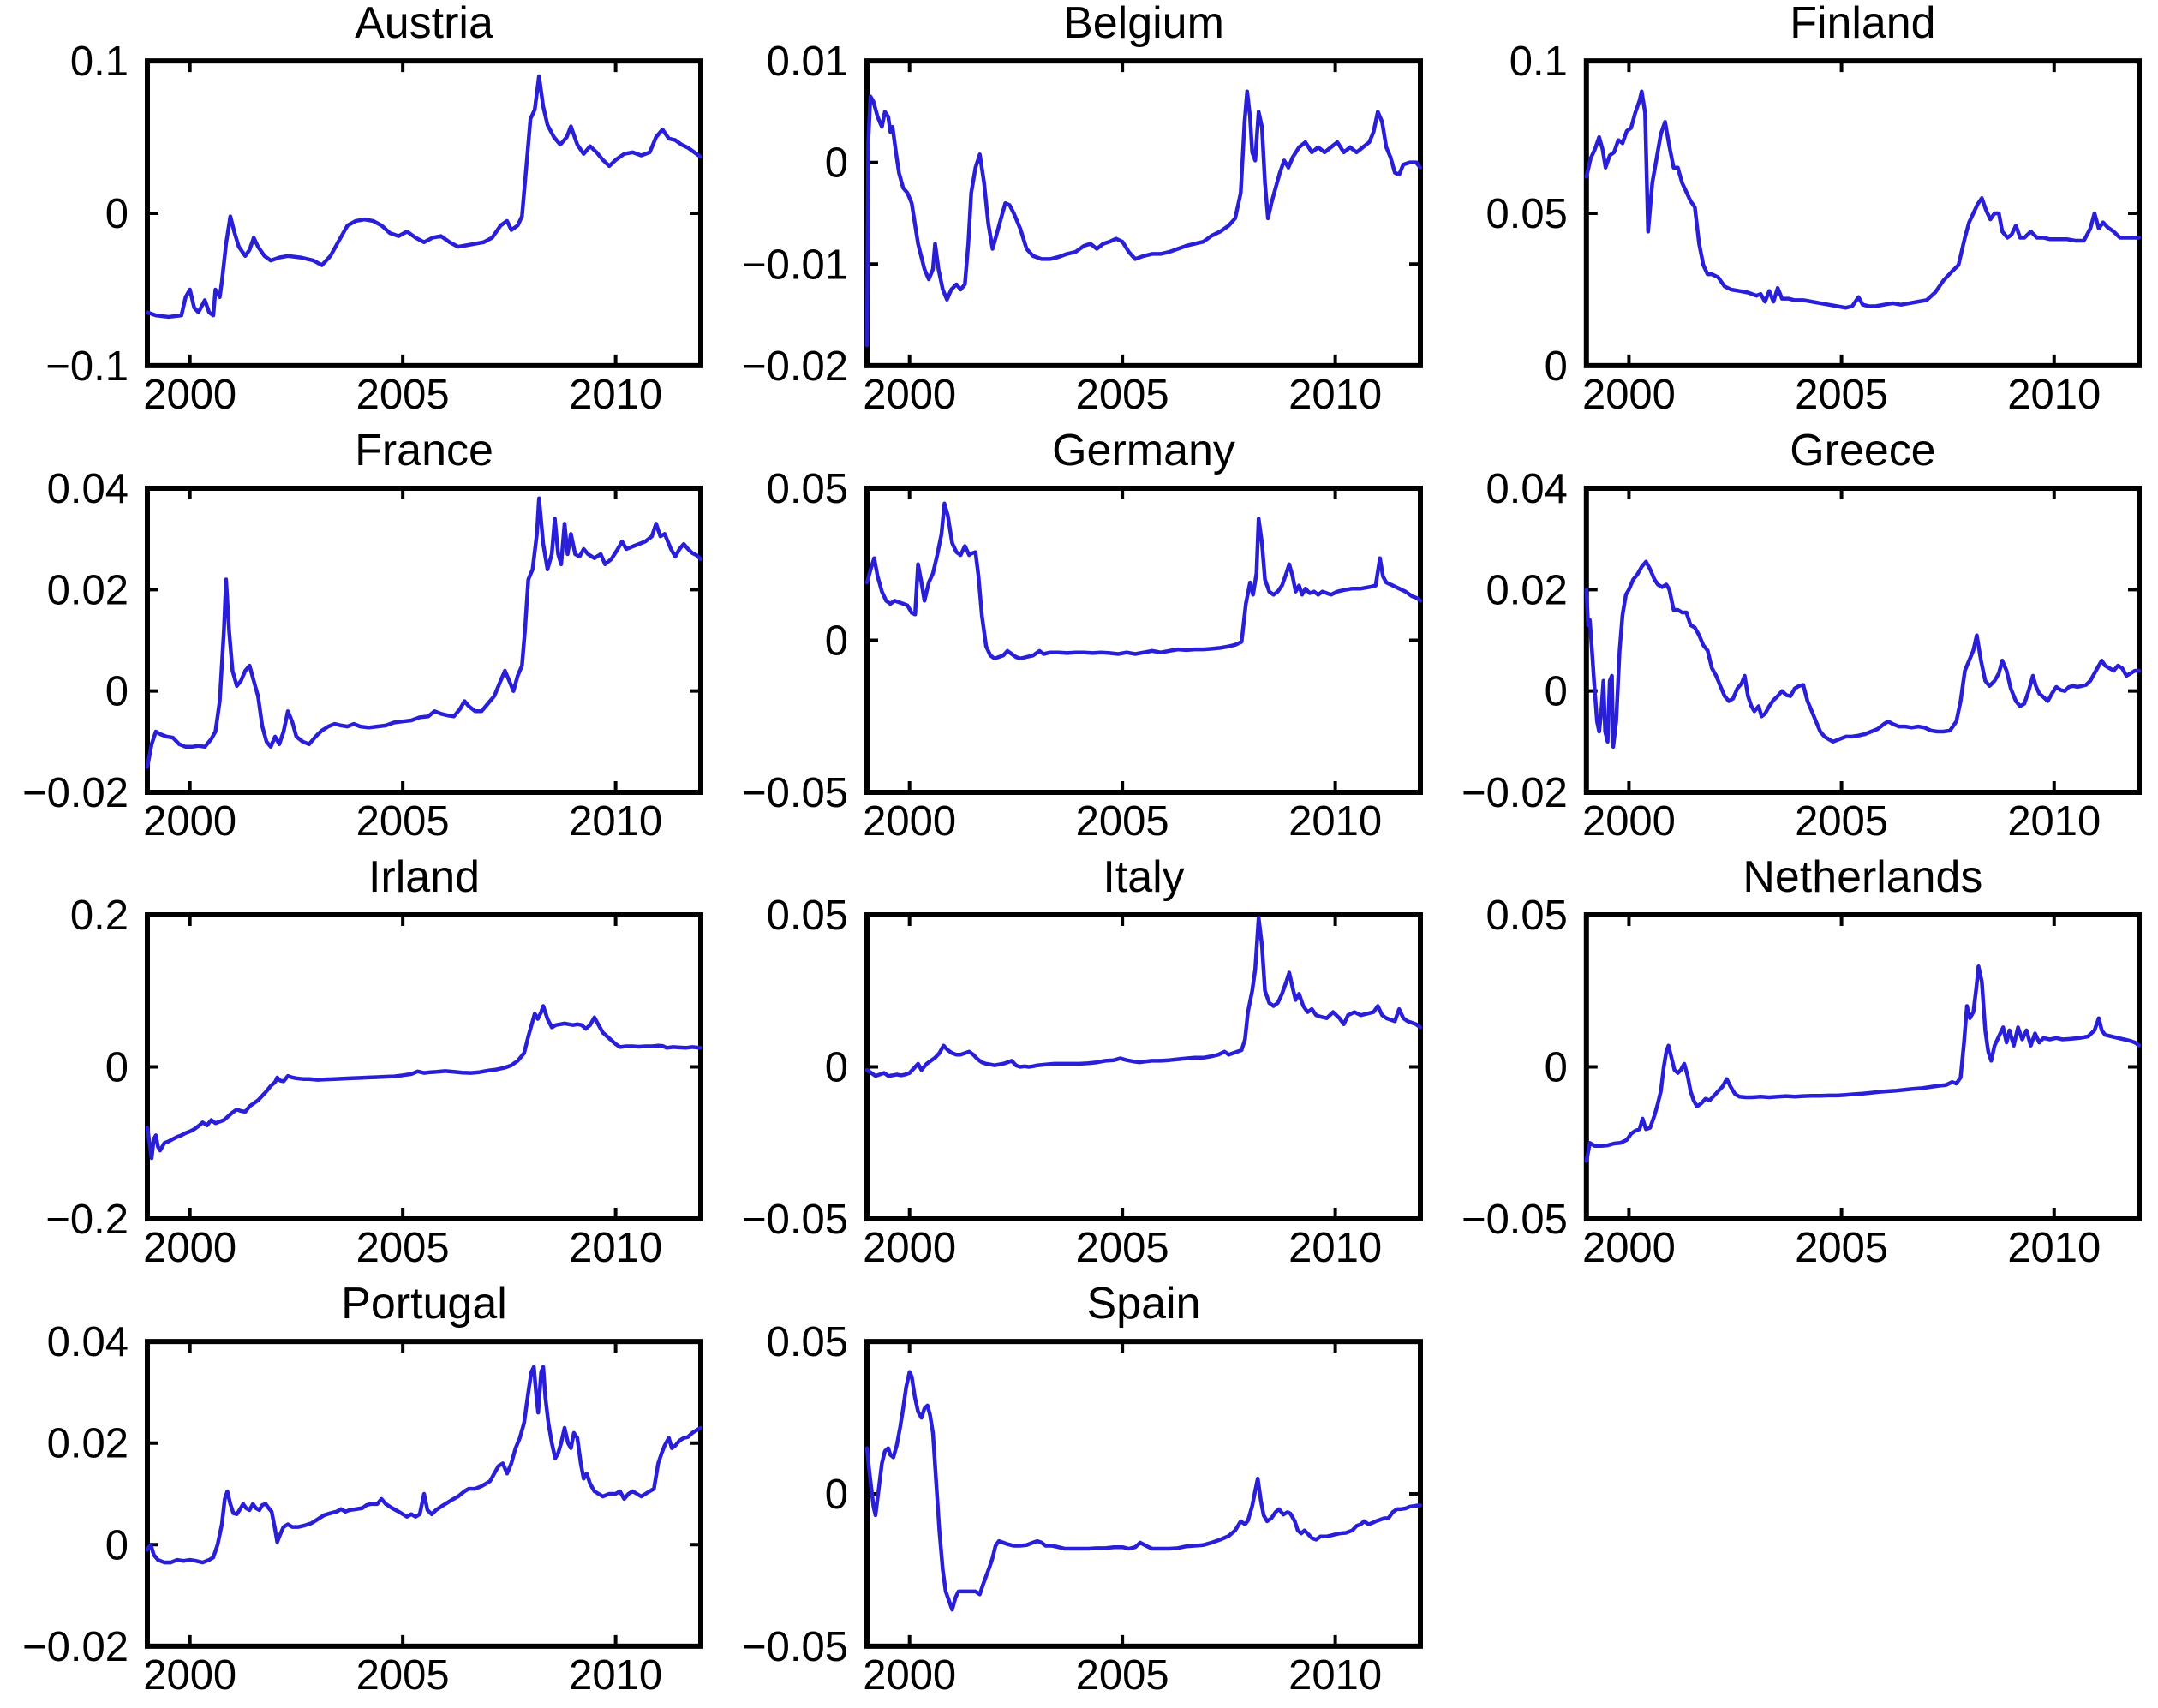 The width and height of the screenshot is (2158, 1708). What do you see at coordinates (1862, 24) in the screenshot?
I see `chart-title: Finland` at bounding box center [1862, 24].